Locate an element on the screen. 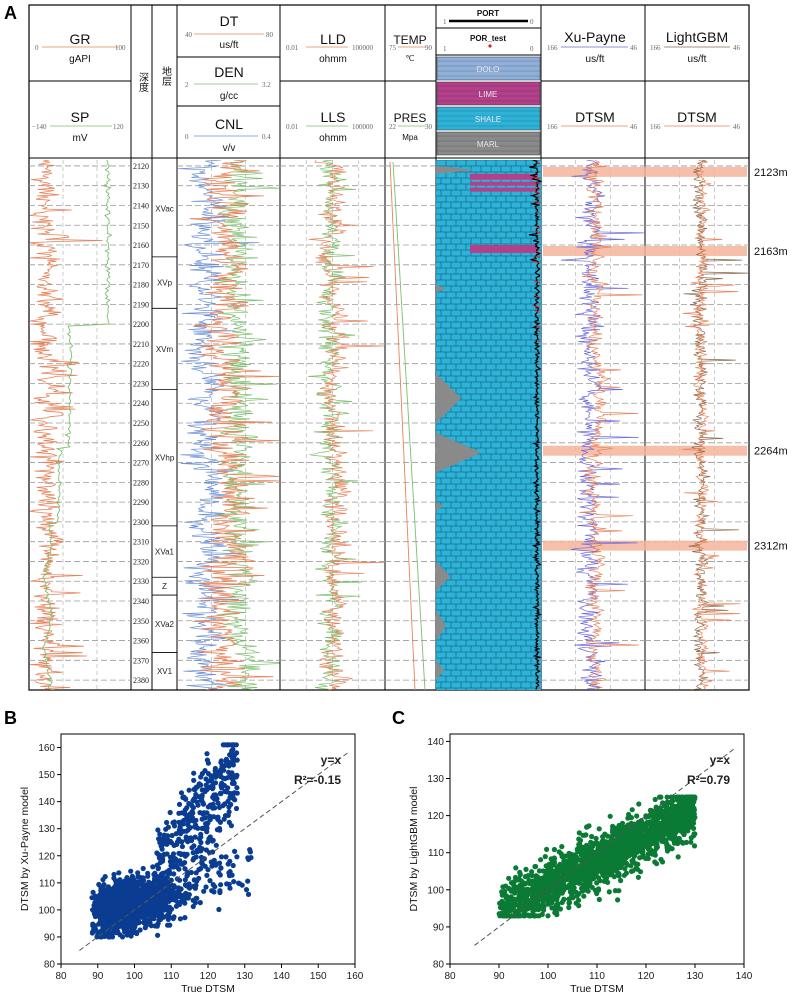  lightgbm-title: LightGBM is located at coordinates (697, 37).